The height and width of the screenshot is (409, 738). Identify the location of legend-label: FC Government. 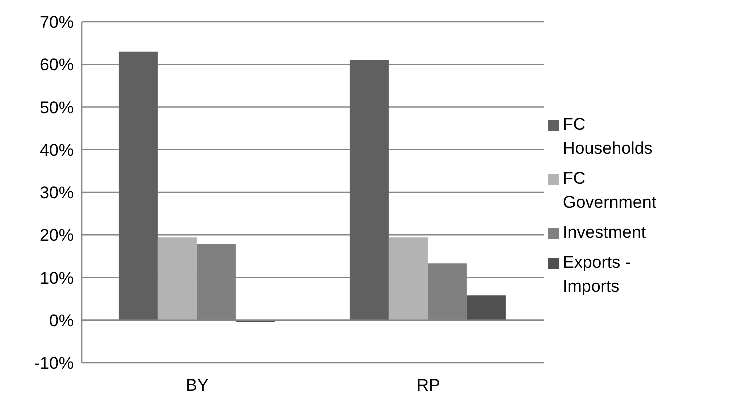
(610, 191).